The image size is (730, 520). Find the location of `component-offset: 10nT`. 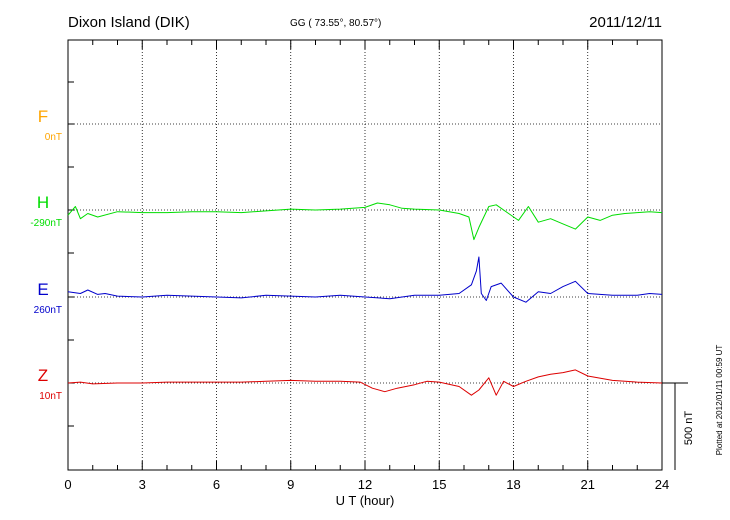

component-offset: 10nT is located at coordinates (50, 396).